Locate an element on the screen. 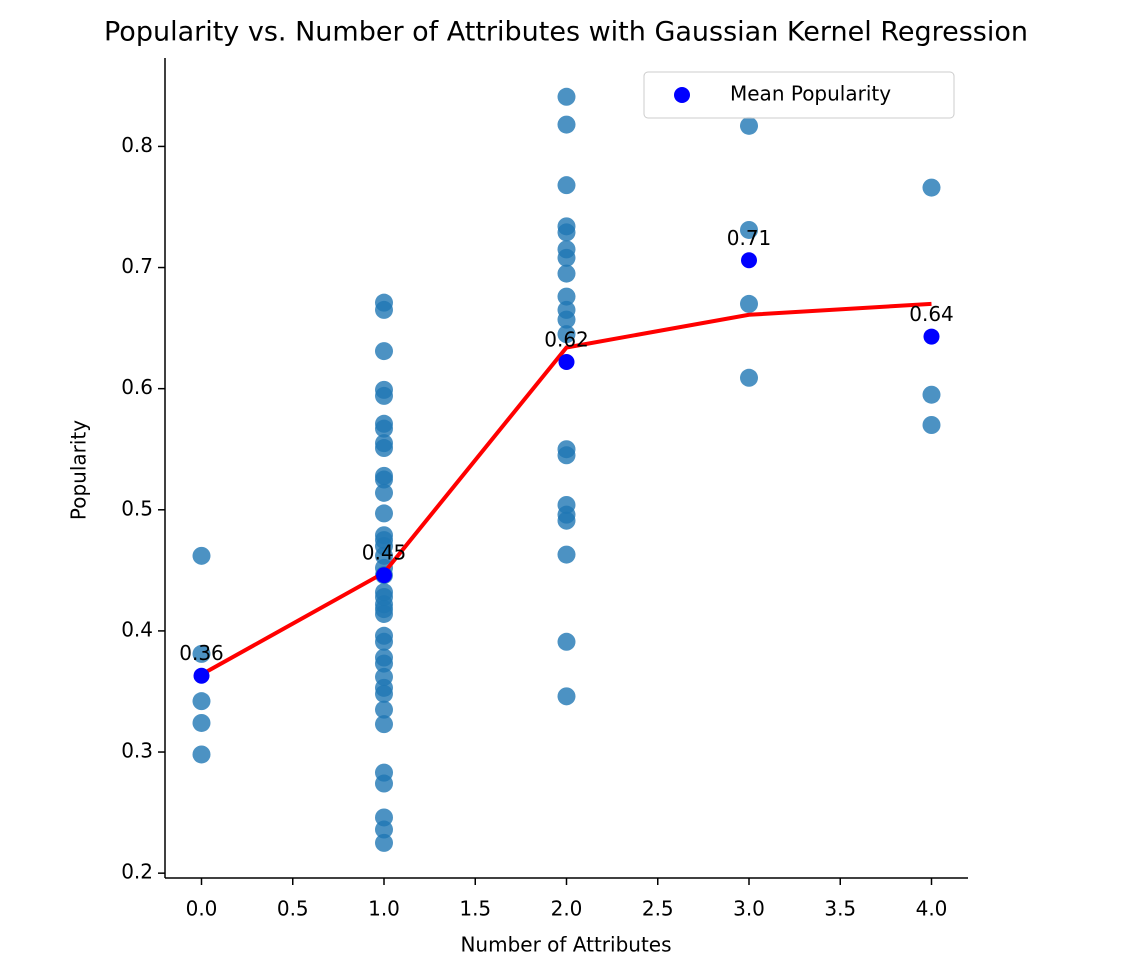  y-tick-label: 0.3 is located at coordinates (137, 751).